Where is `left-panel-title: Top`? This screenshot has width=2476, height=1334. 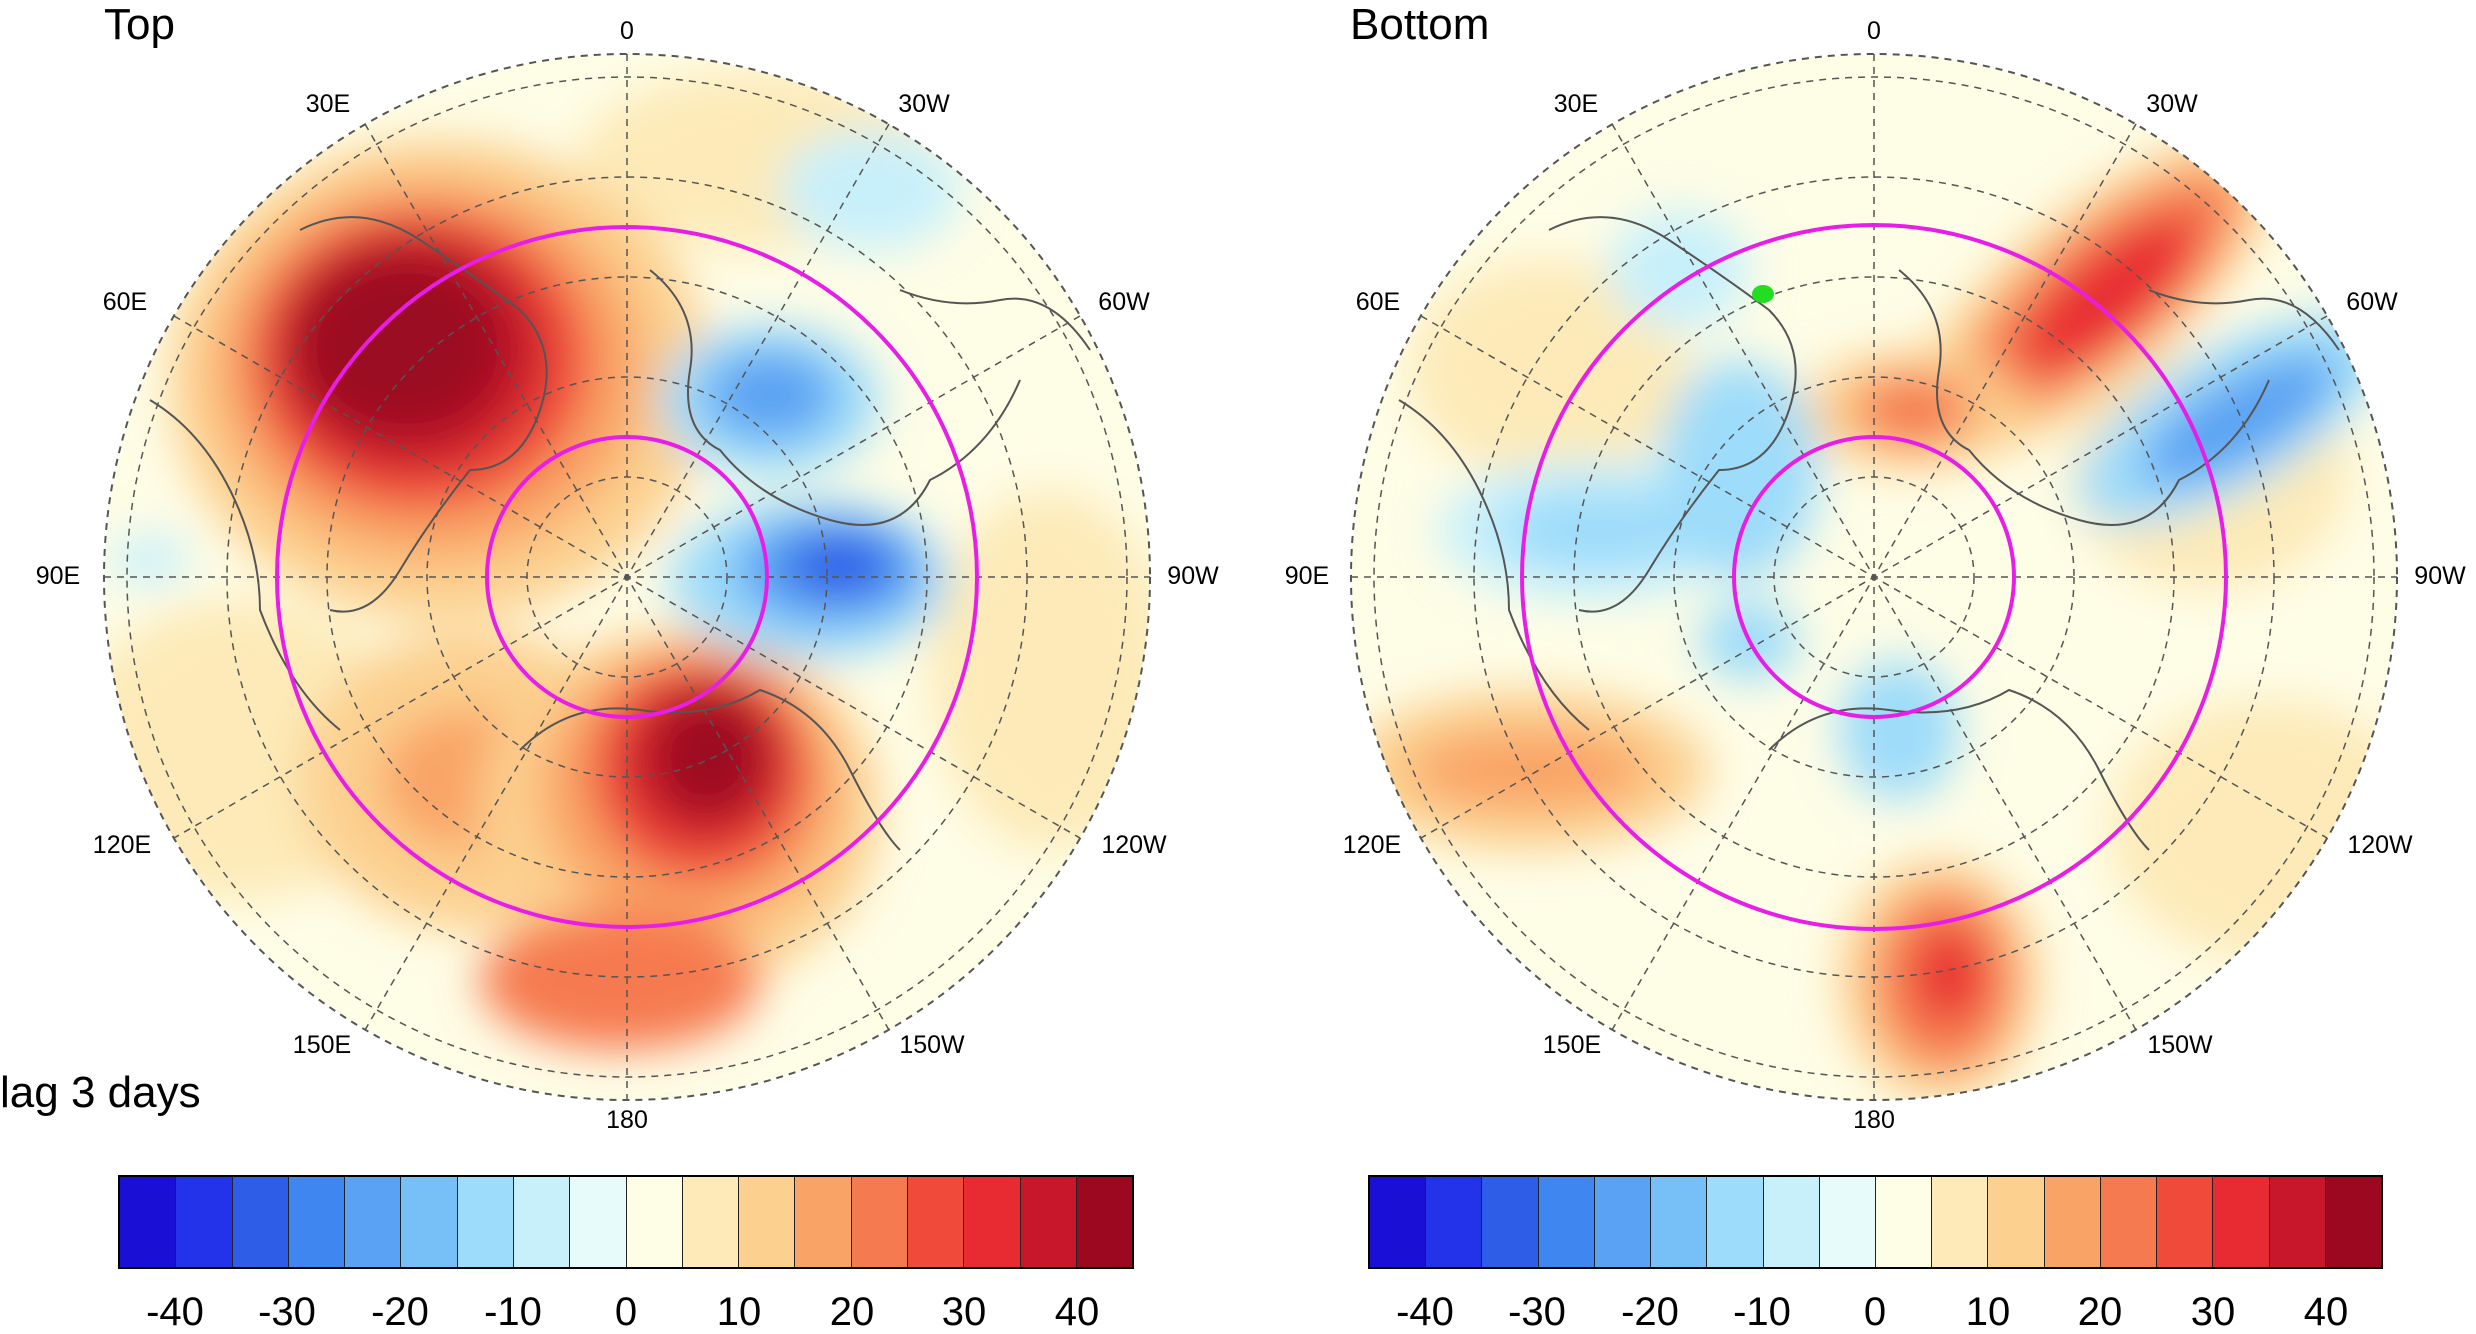 left-panel-title: Top is located at coordinates (139, 24).